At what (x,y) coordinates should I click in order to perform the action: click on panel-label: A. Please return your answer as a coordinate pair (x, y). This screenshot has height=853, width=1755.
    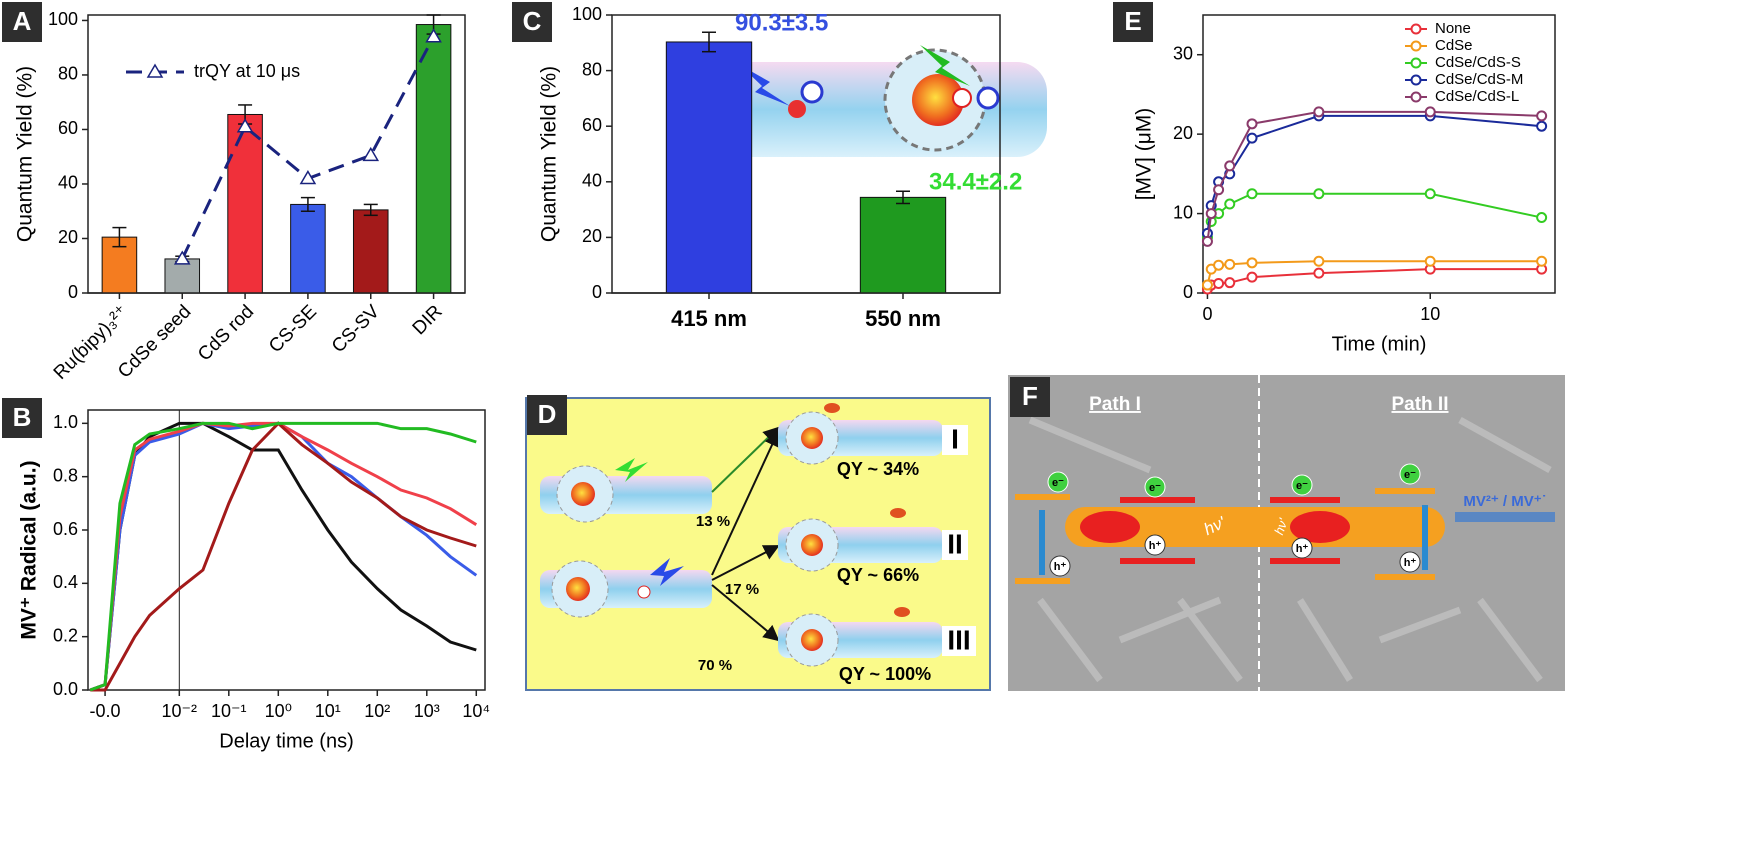
    Looking at the image, I should click on (22, 21).